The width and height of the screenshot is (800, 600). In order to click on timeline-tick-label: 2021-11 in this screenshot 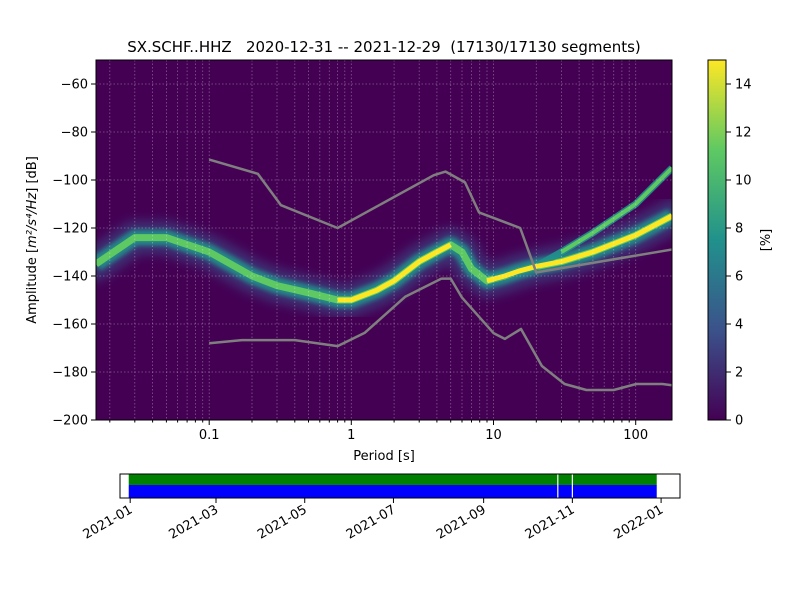, I will do `click(550, 522)`.